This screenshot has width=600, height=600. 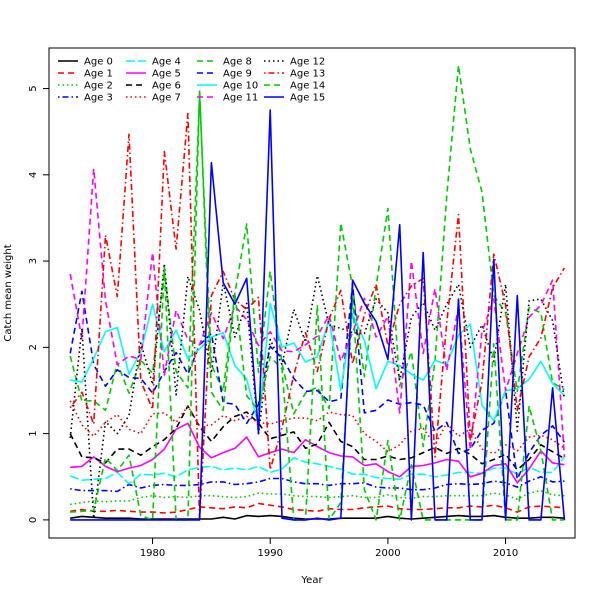 I want to click on legend-item-age-8: Age 8, so click(x=224, y=62).